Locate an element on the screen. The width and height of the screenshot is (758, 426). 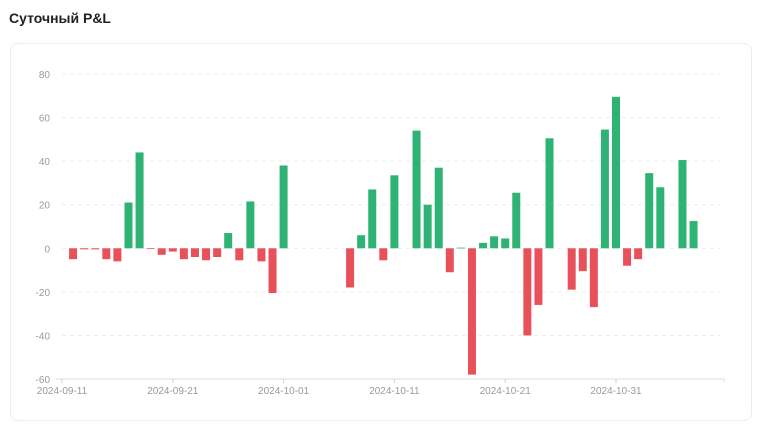
x-tick-label: 2024-10-31 is located at coordinates (616, 391).